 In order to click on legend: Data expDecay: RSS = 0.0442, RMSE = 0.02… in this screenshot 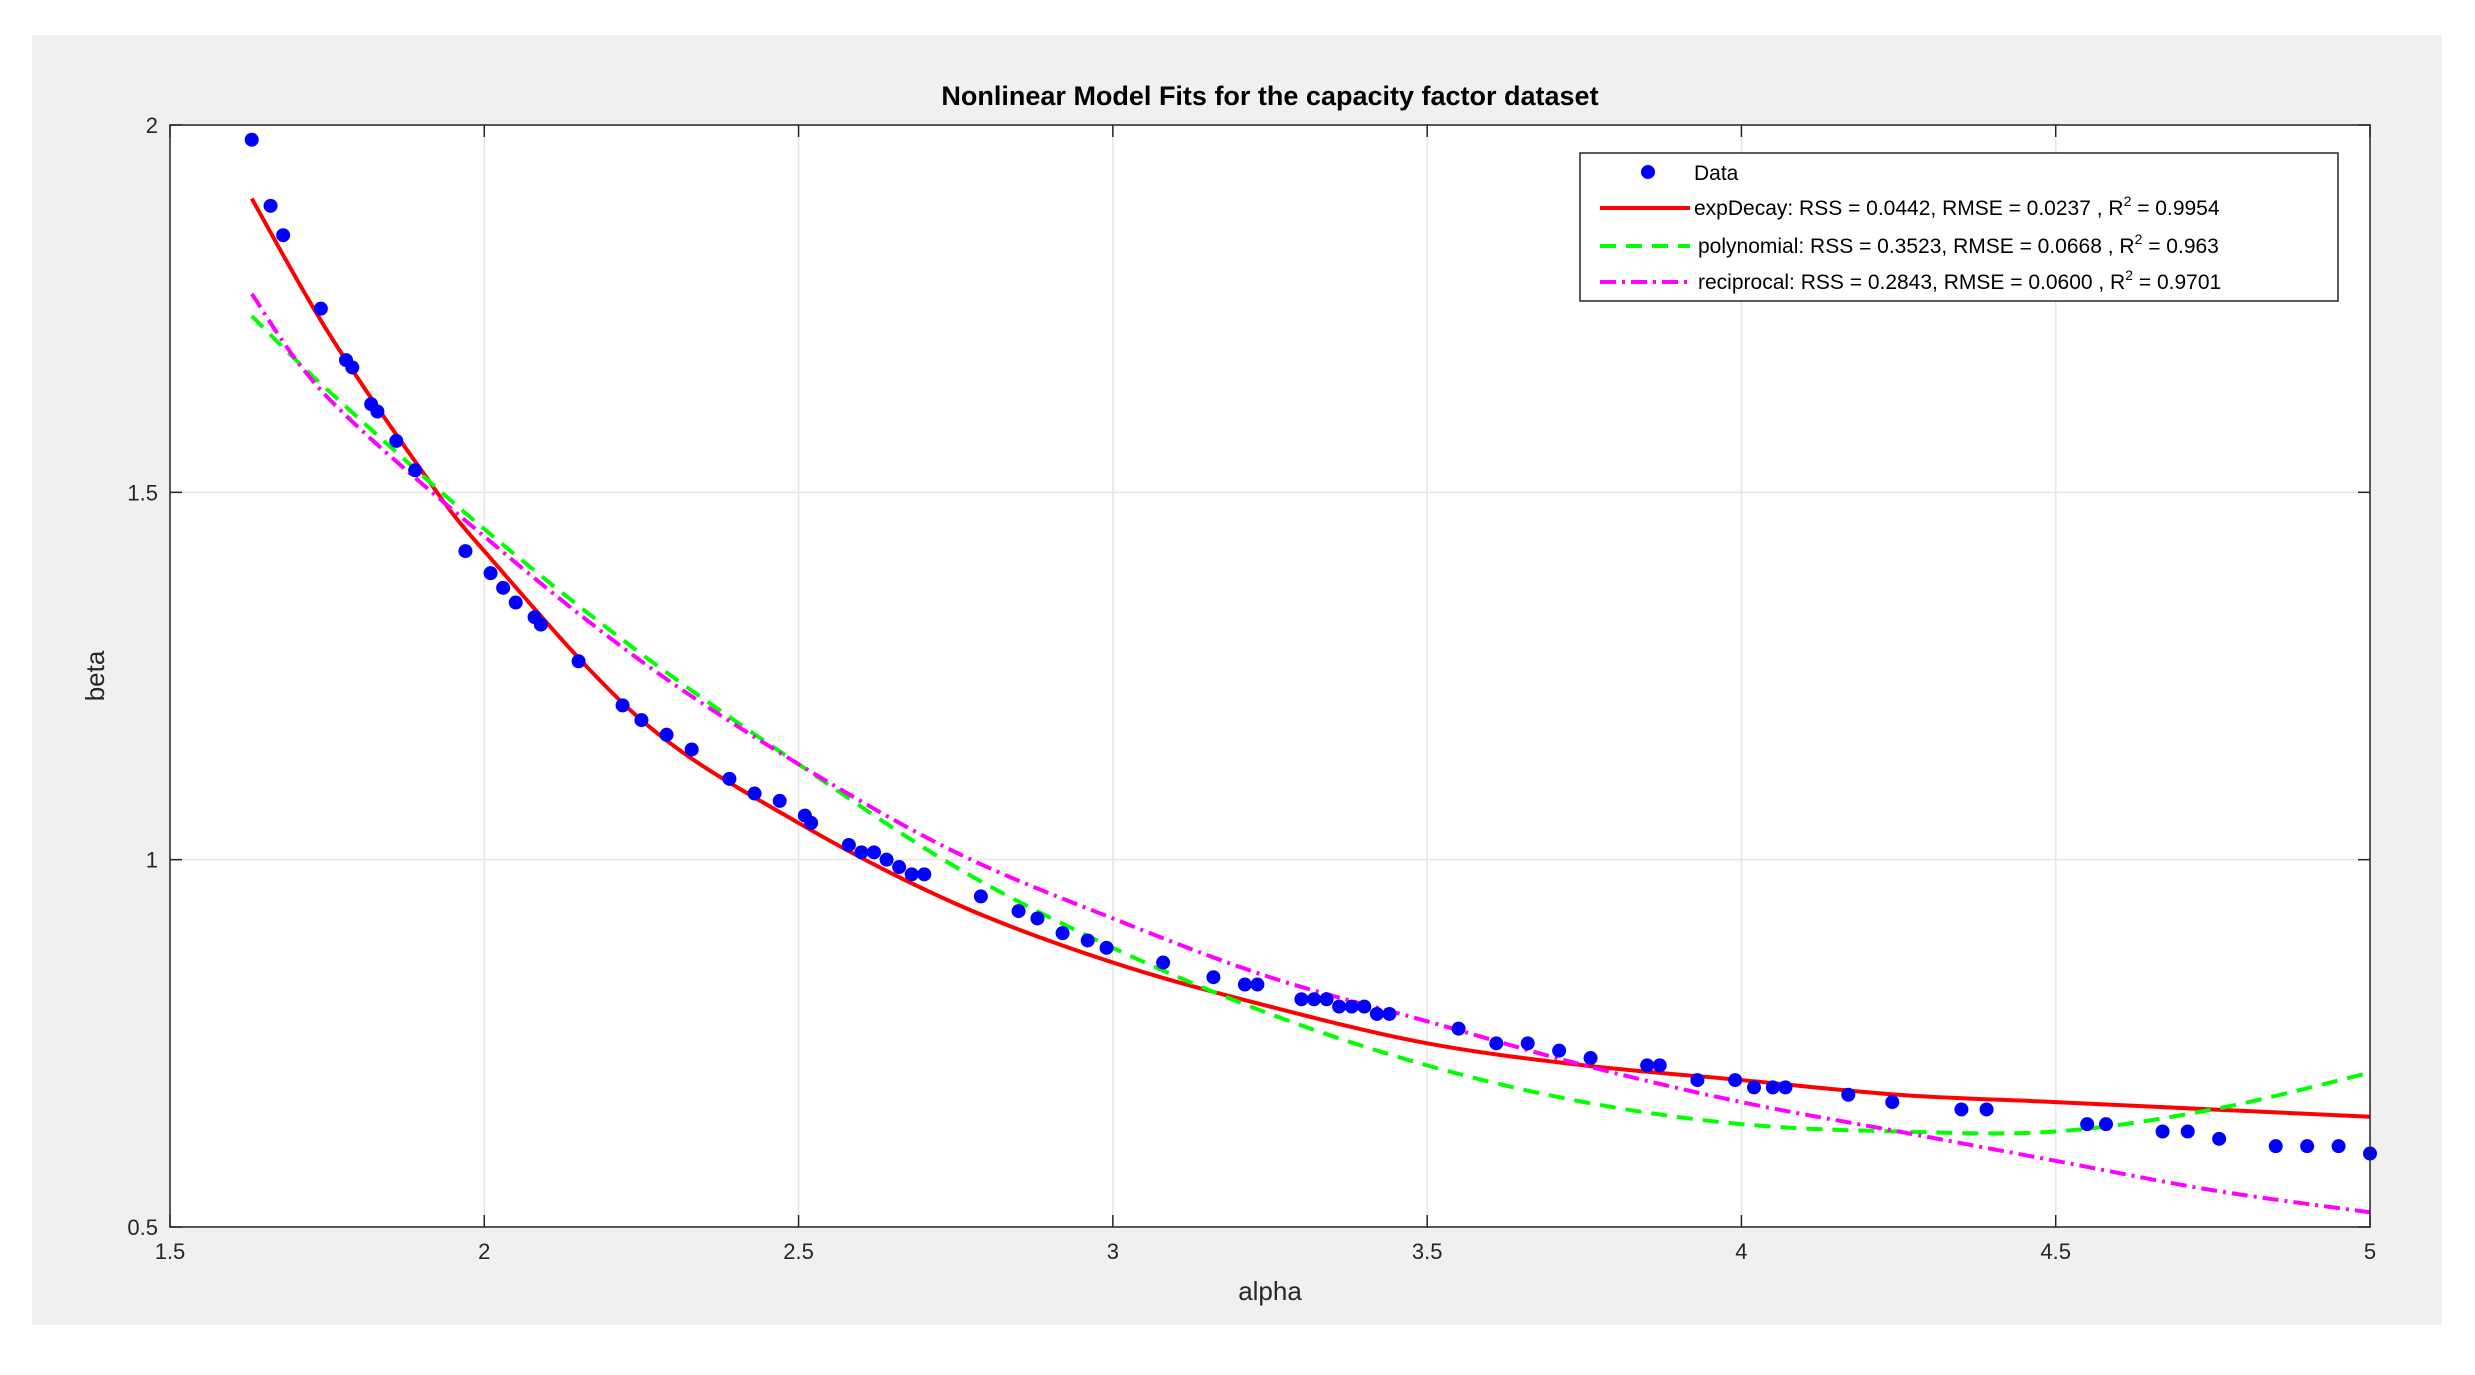, I will do `click(1959, 227)`.